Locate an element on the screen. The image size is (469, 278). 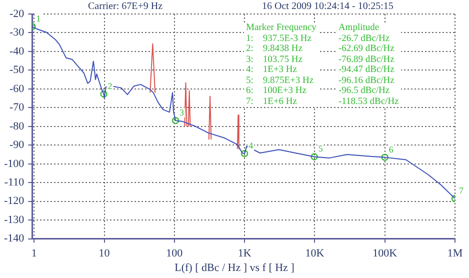
y-tick-label: -120 is located at coordinates (14, 201).